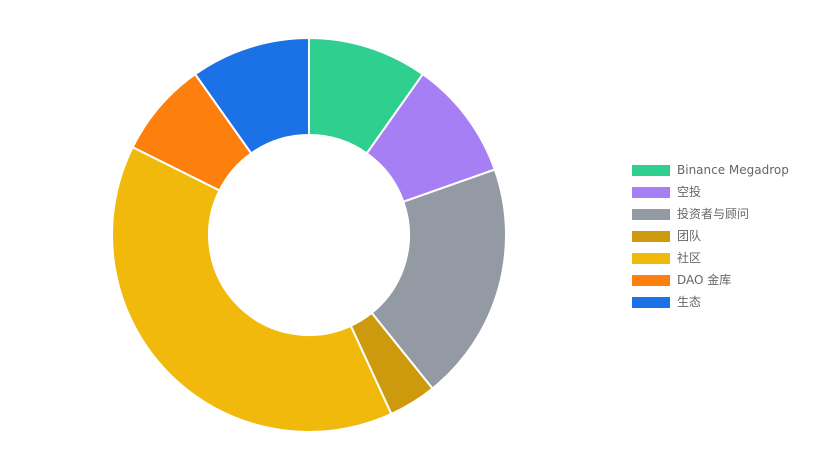 The image size is (826, 465). Describe the element at coordinates (713, 214) in the screenshot. I see `legend-label: 投资者与顾问` at that location.